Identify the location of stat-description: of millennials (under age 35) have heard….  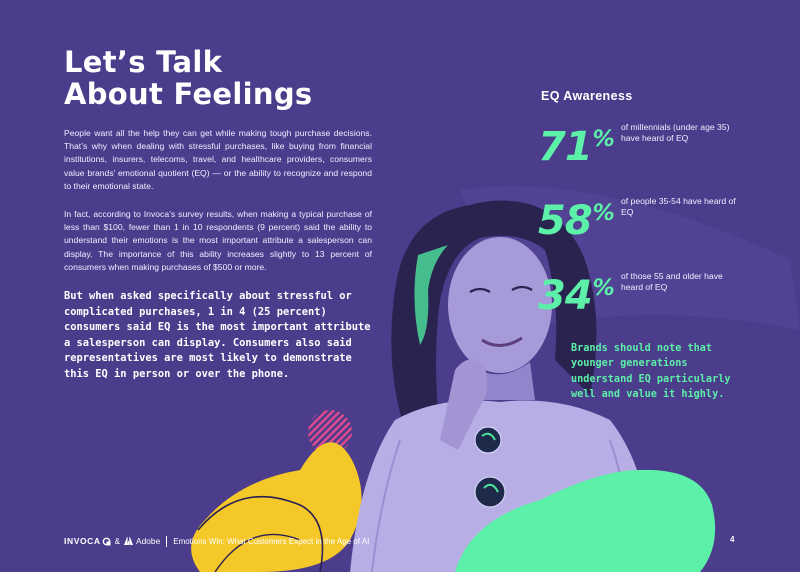
(675, 133).